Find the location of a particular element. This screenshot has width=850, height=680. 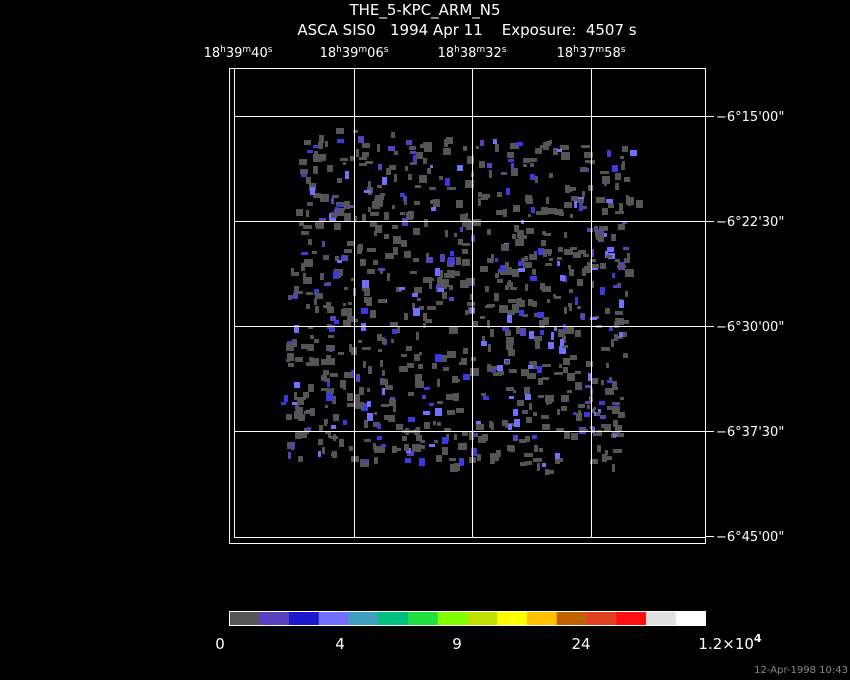

ra-label-part: 39 is located at coordinates (350, 53).